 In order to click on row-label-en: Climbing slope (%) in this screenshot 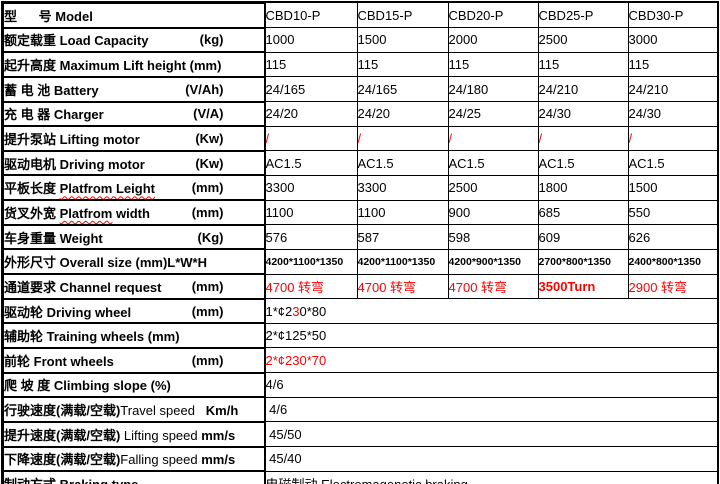, I will do `click(110, 386)`.